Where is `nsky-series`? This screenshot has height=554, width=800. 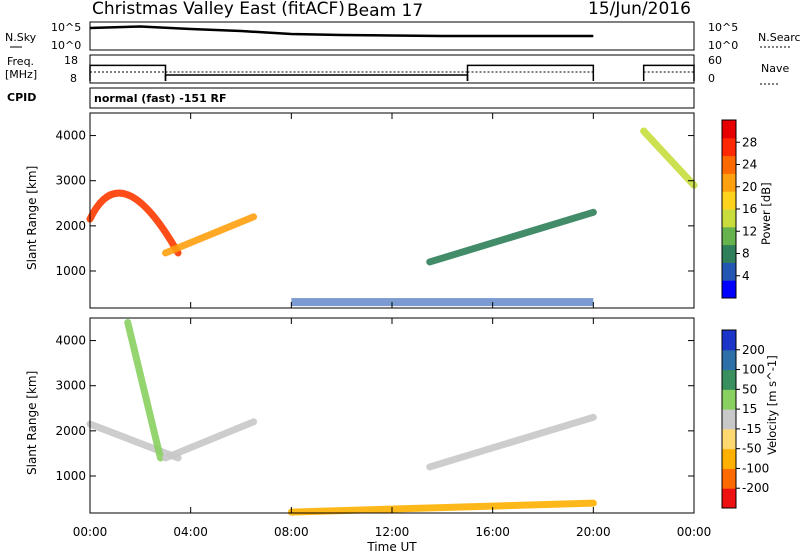
nsky-series is located at coordinates (392, 32).